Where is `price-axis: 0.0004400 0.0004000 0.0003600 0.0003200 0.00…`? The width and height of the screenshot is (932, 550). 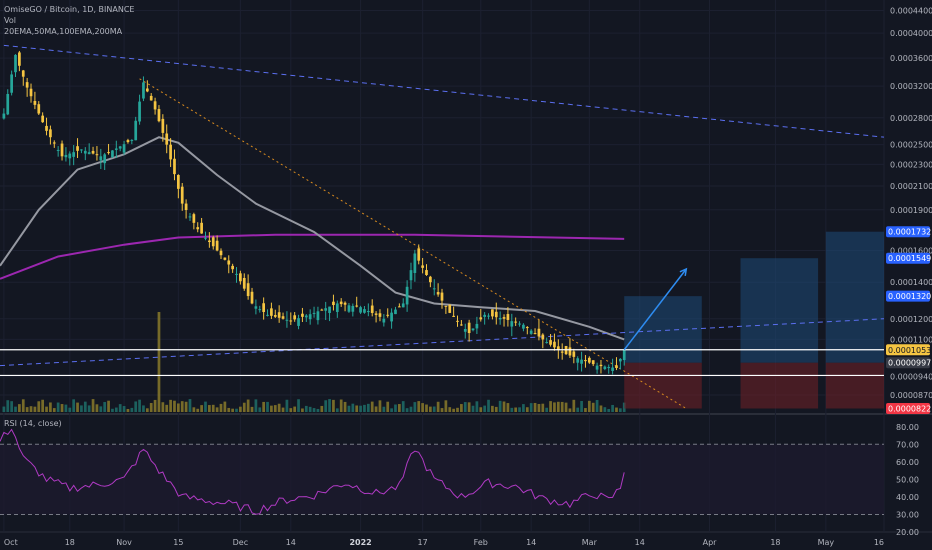 price-axis: 0.0004400 0.0004000 0.0003600 0.0003200 0.00… is located at coordinates (909, 211).